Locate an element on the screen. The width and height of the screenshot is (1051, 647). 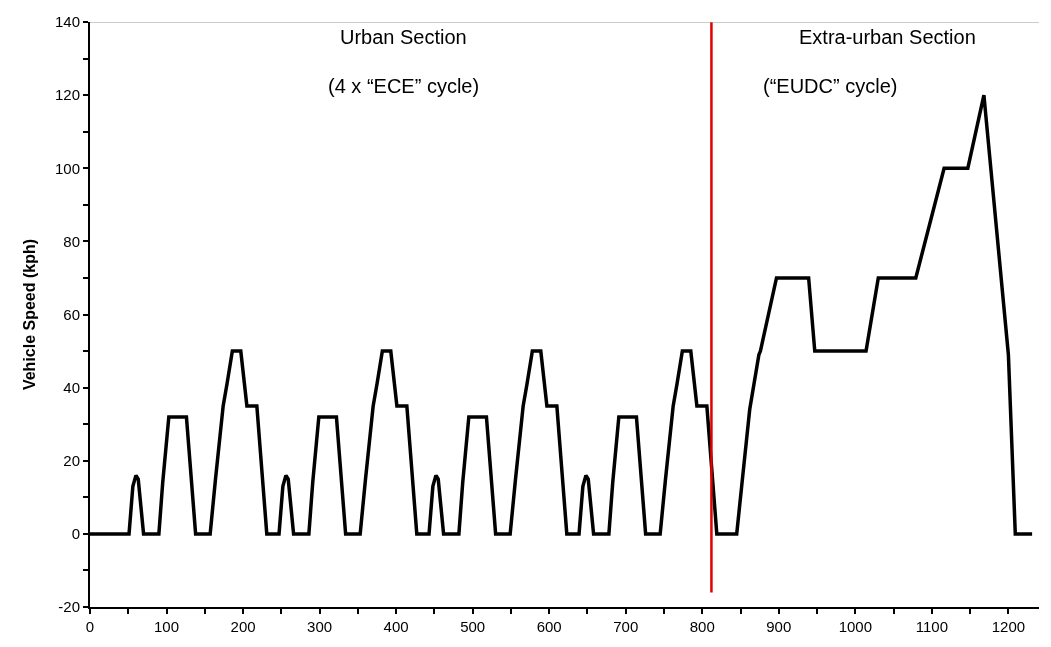
x-tick-label: 1200 is located at coordinates (1008, 626).